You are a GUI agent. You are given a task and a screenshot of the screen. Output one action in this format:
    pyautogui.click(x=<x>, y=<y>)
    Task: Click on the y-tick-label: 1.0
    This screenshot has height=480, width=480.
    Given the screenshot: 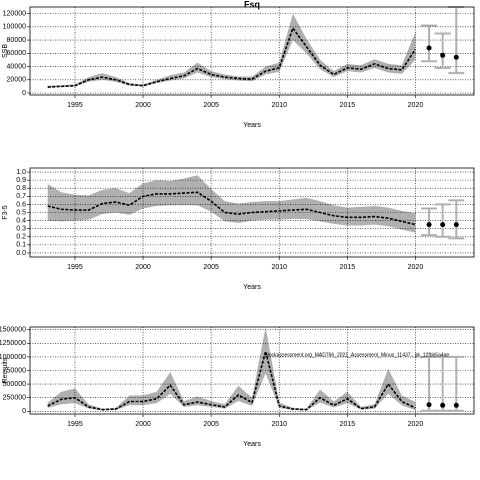 What is the action you would take?
    pyautogui.click(x=21, y=172)
    